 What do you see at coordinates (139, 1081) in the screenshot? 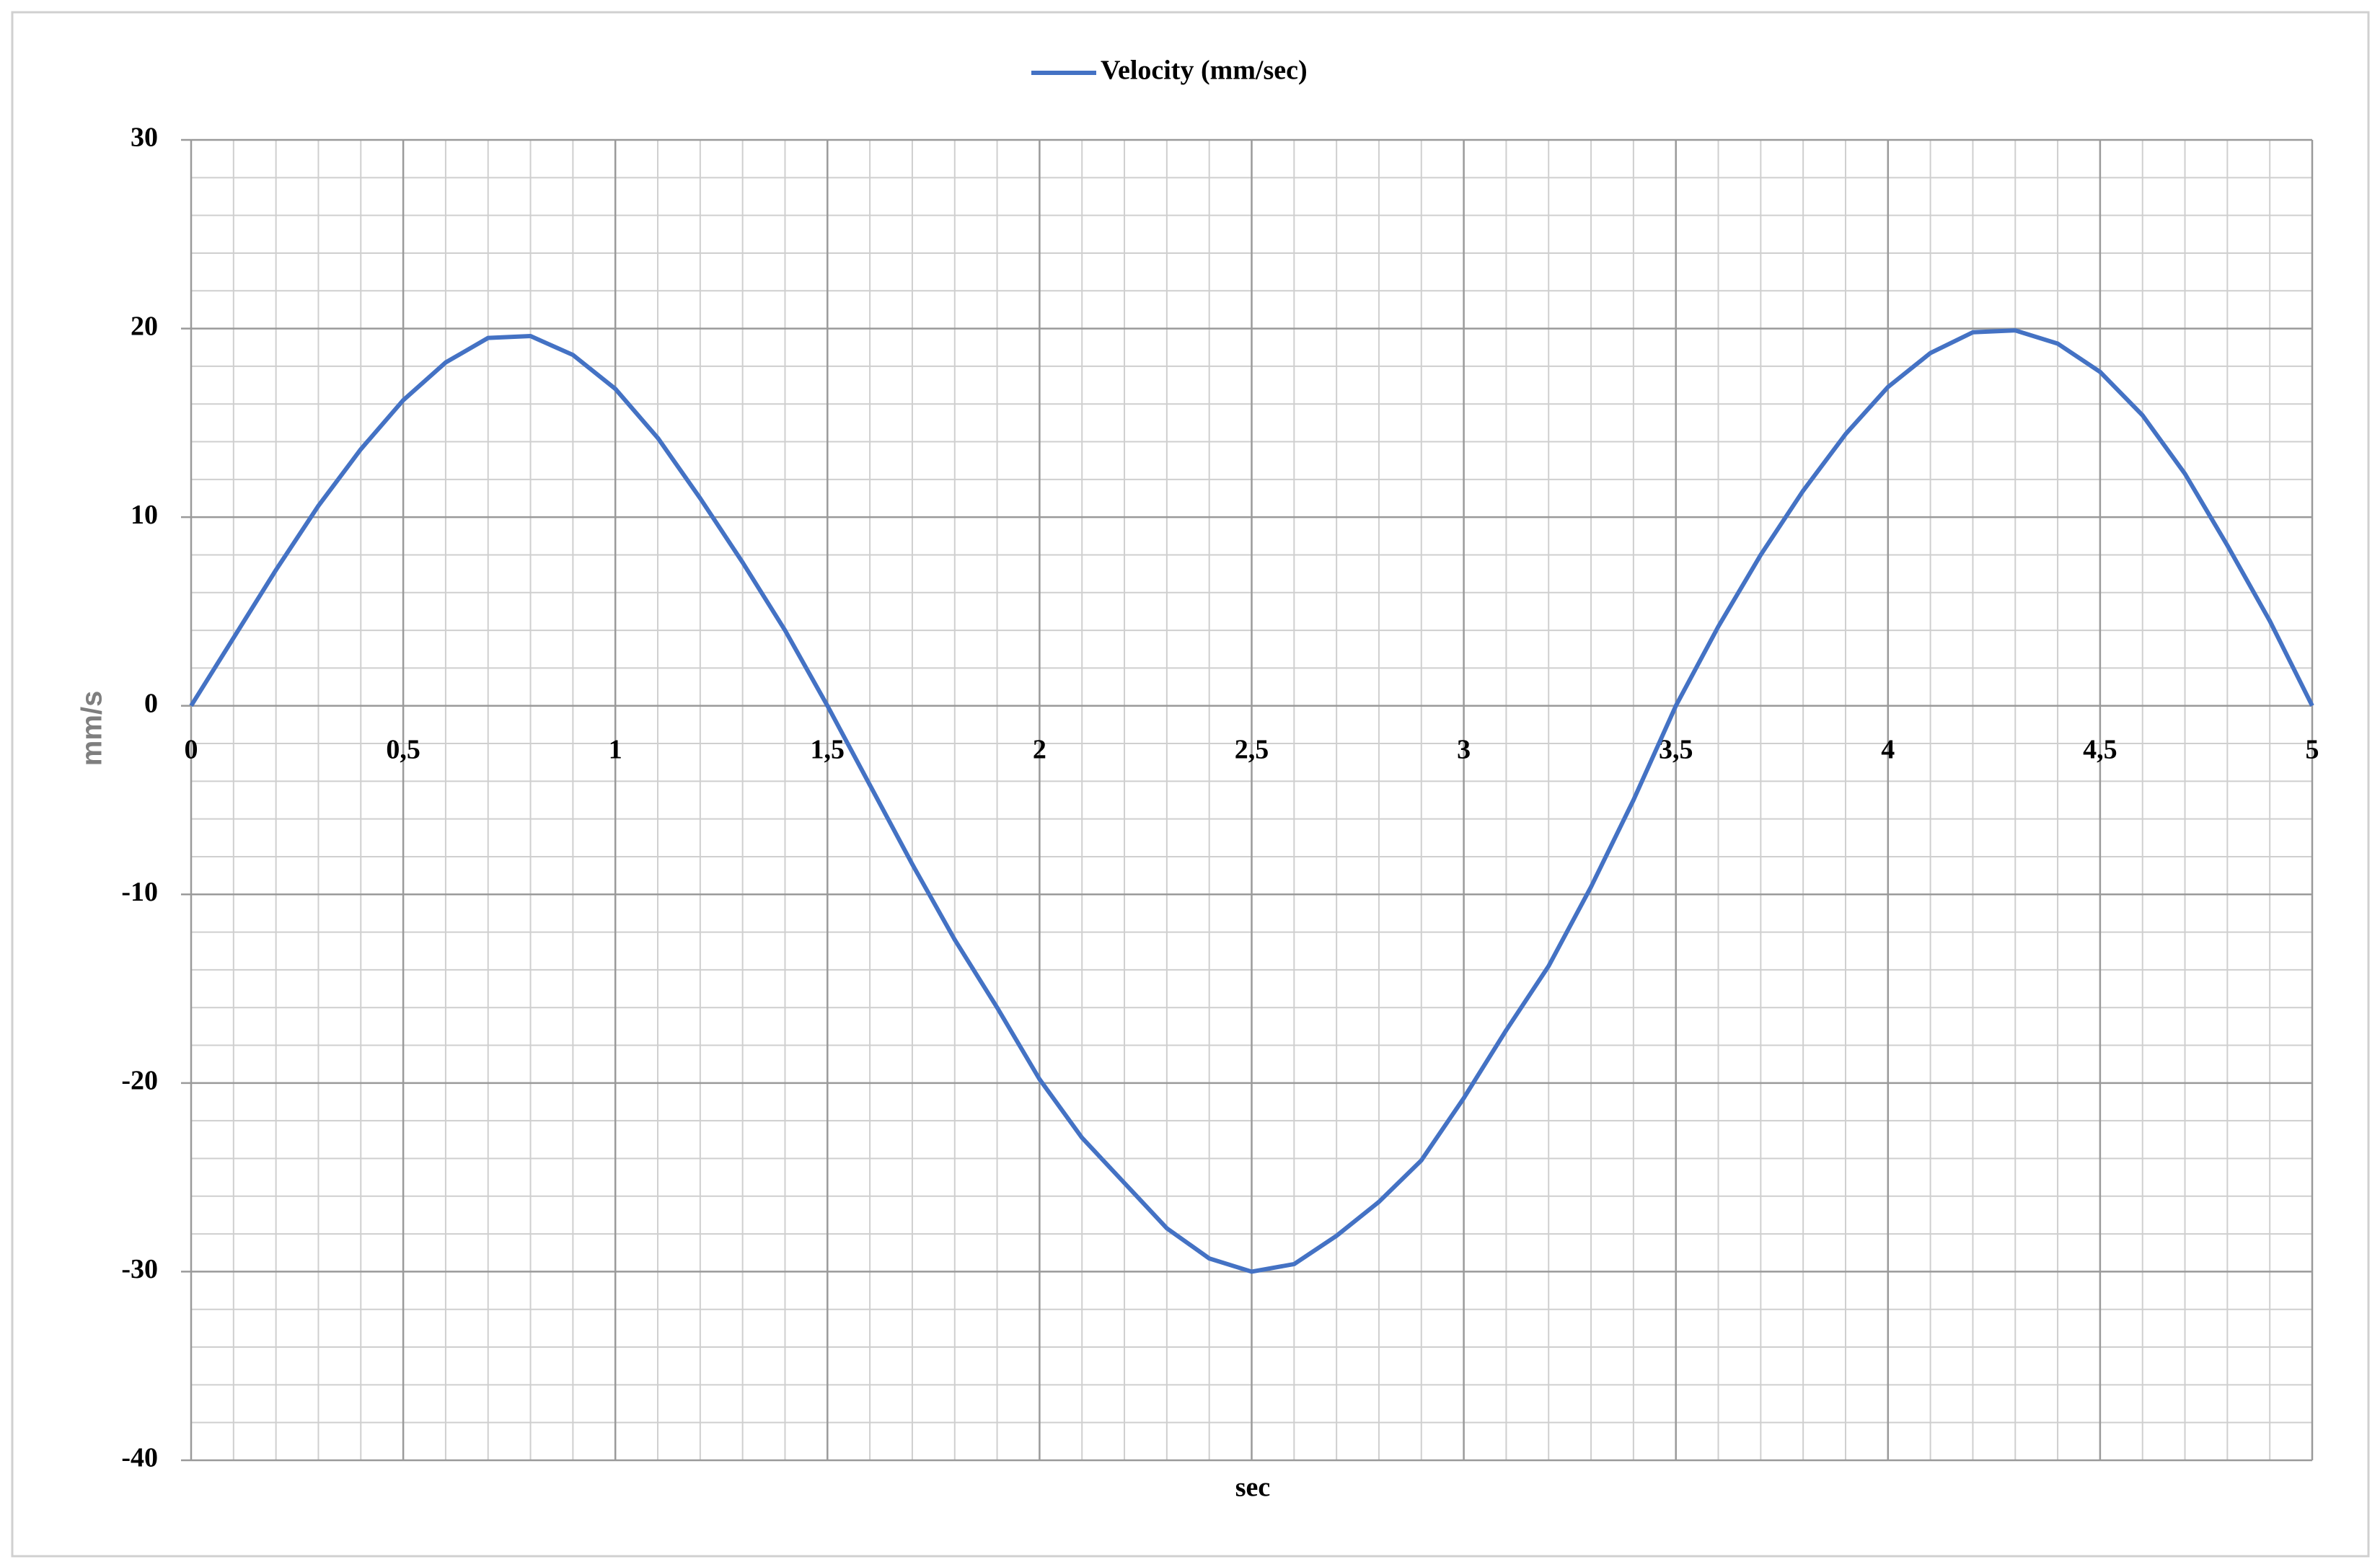
I see `y-tick-label: -20` at bounding box center [139, 1081].